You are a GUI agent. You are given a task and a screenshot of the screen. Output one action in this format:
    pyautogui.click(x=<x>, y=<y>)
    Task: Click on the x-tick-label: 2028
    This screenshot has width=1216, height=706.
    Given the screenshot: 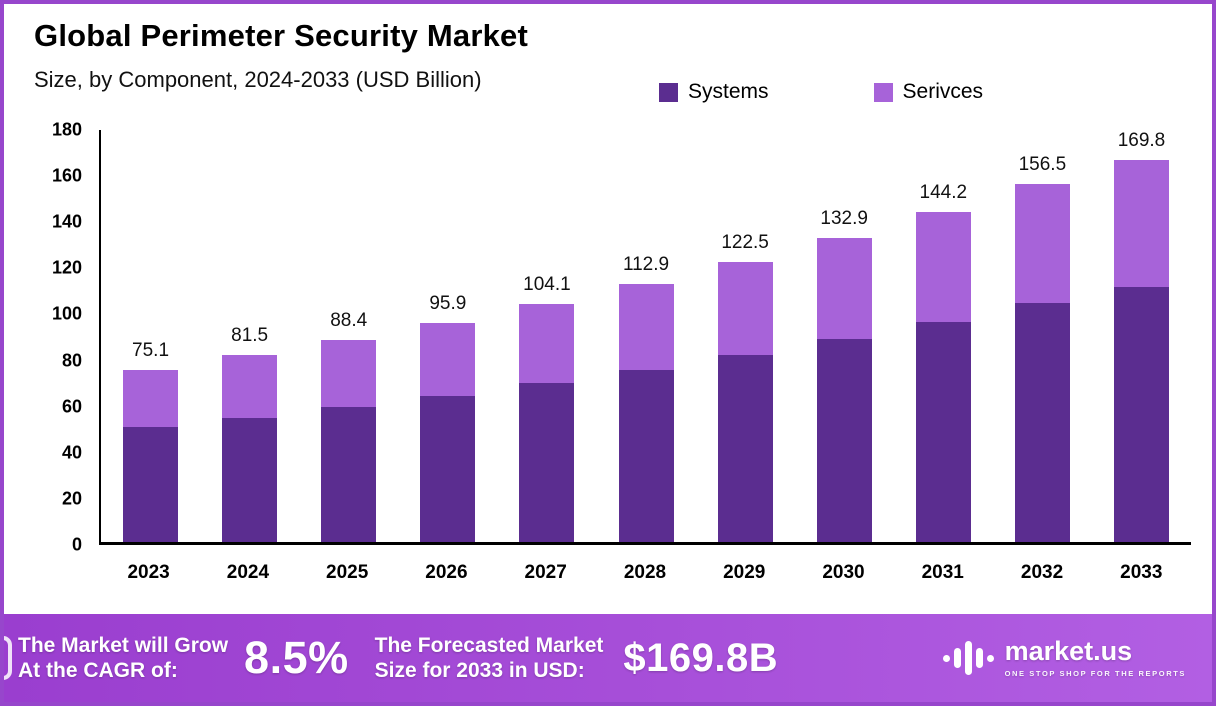 What is the action you would take?
    pyautogui.click(x=645, y=572)
    